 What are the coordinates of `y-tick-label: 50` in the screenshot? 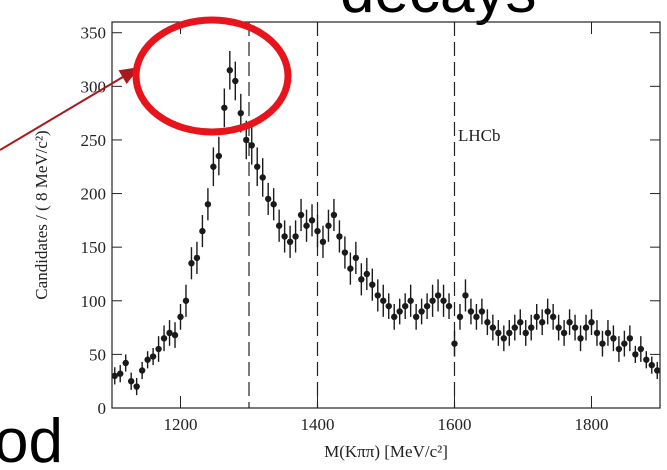 It's located at (97, 354).